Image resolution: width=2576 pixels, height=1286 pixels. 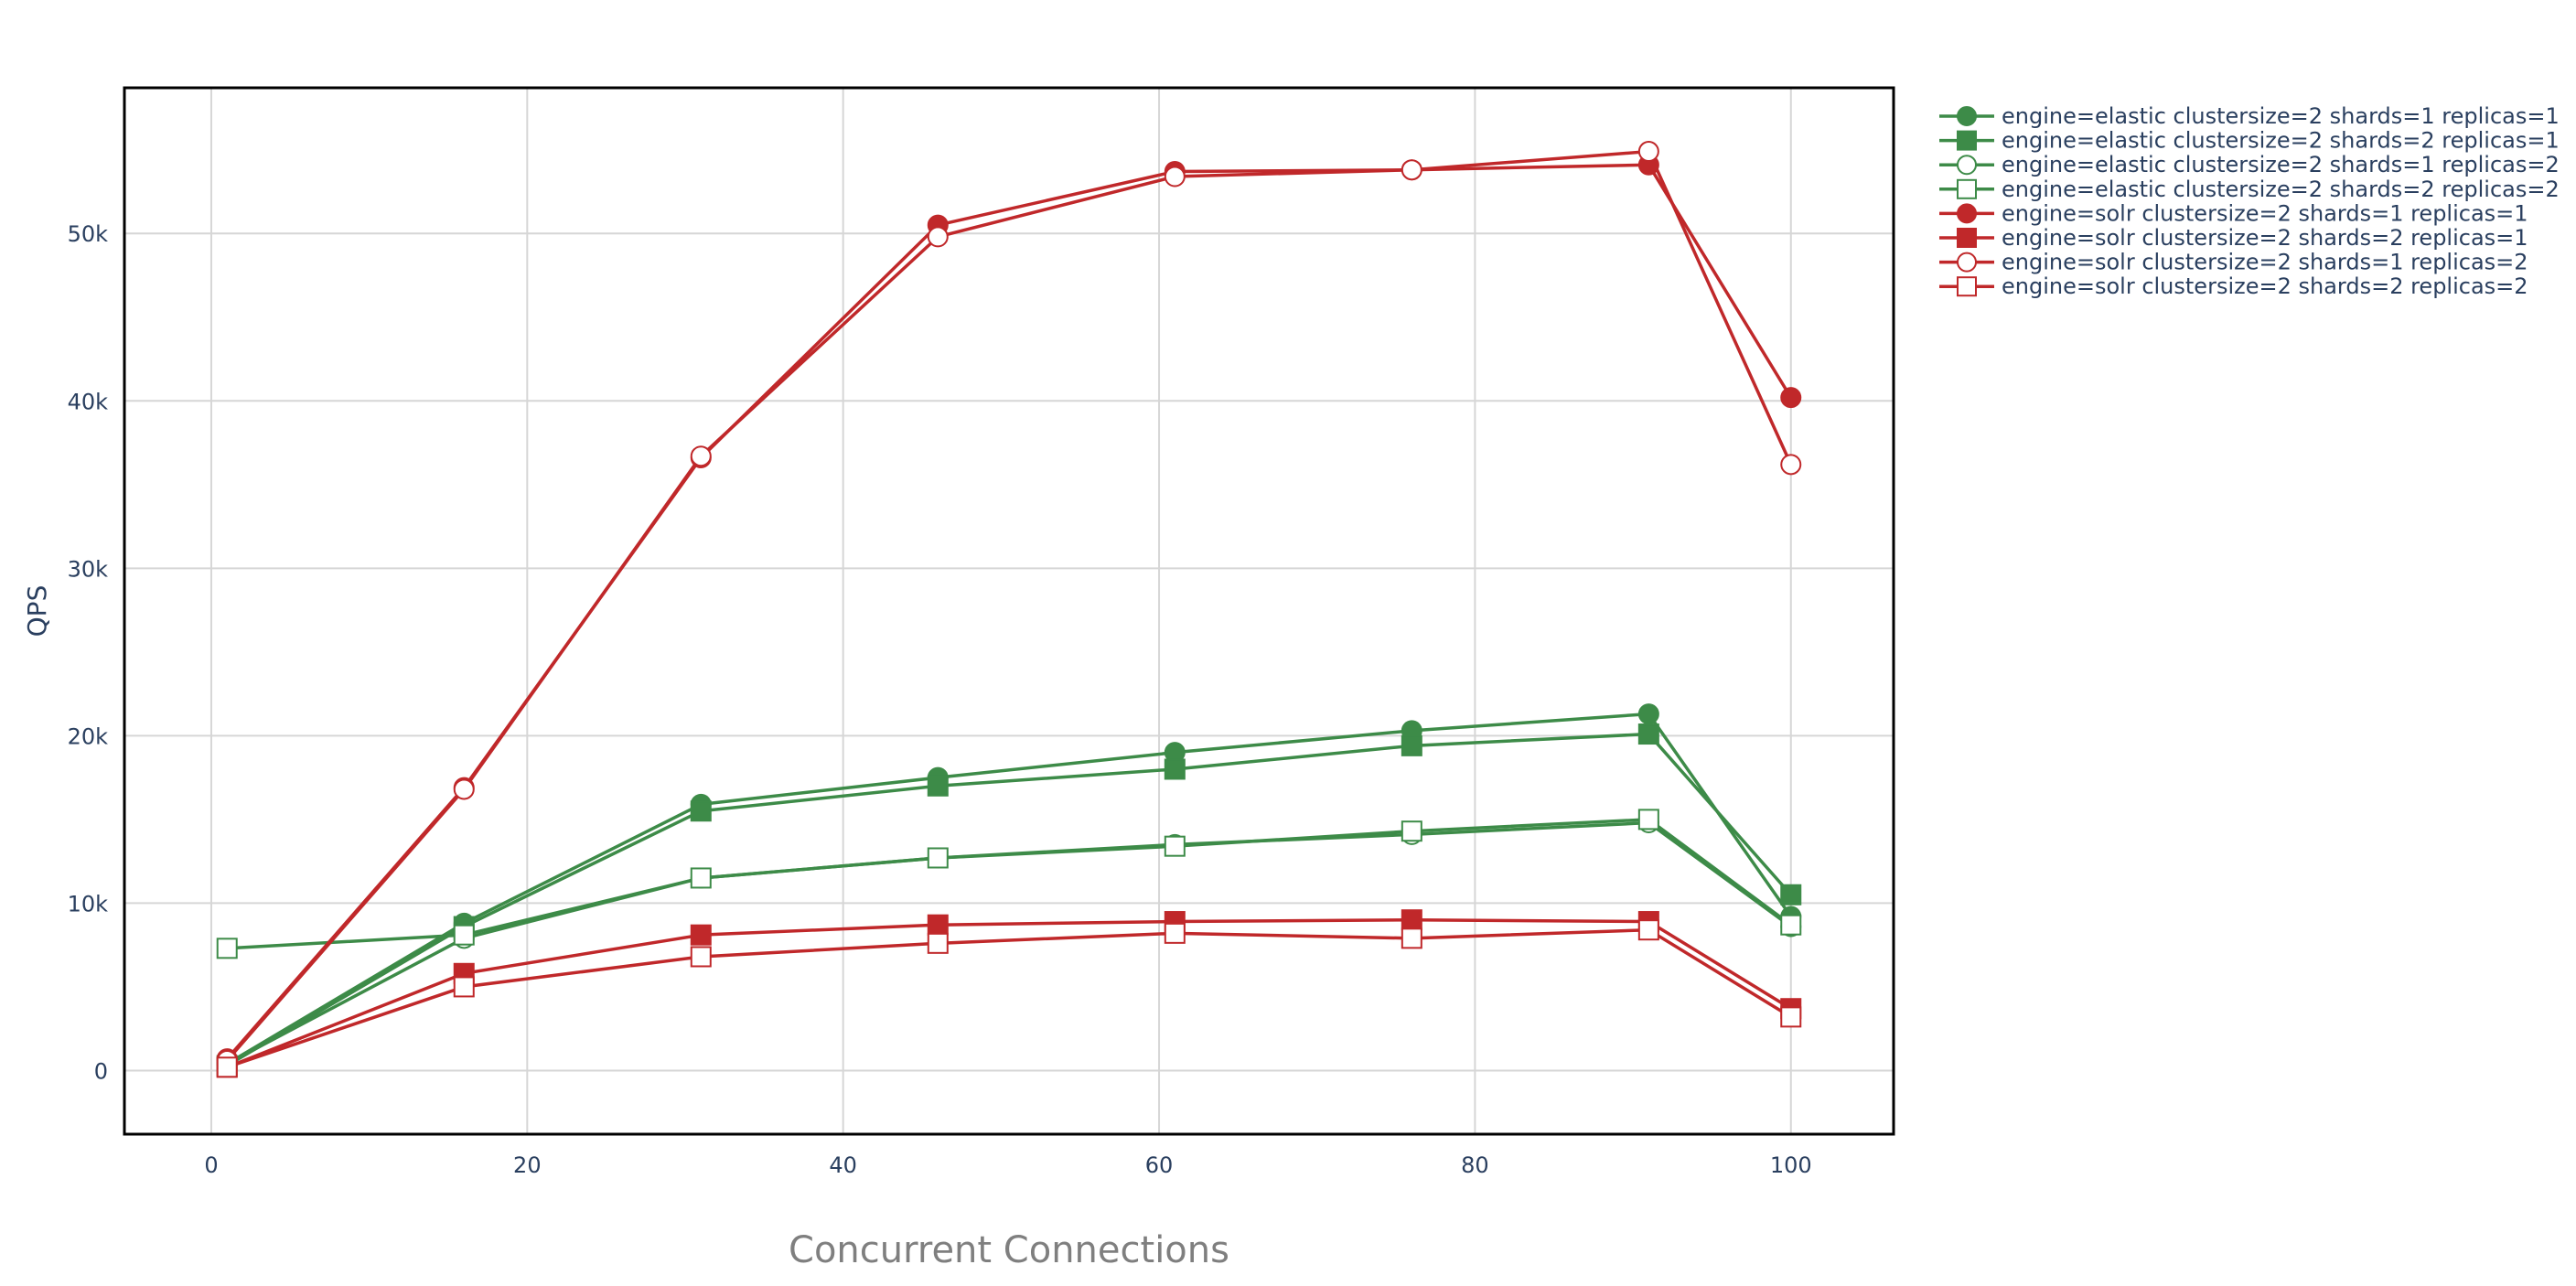 What do you see at coordinates (1791, 1165) in the screenshot?
I see `x-tick-label: 100` at bounding box center [1791, 1165].